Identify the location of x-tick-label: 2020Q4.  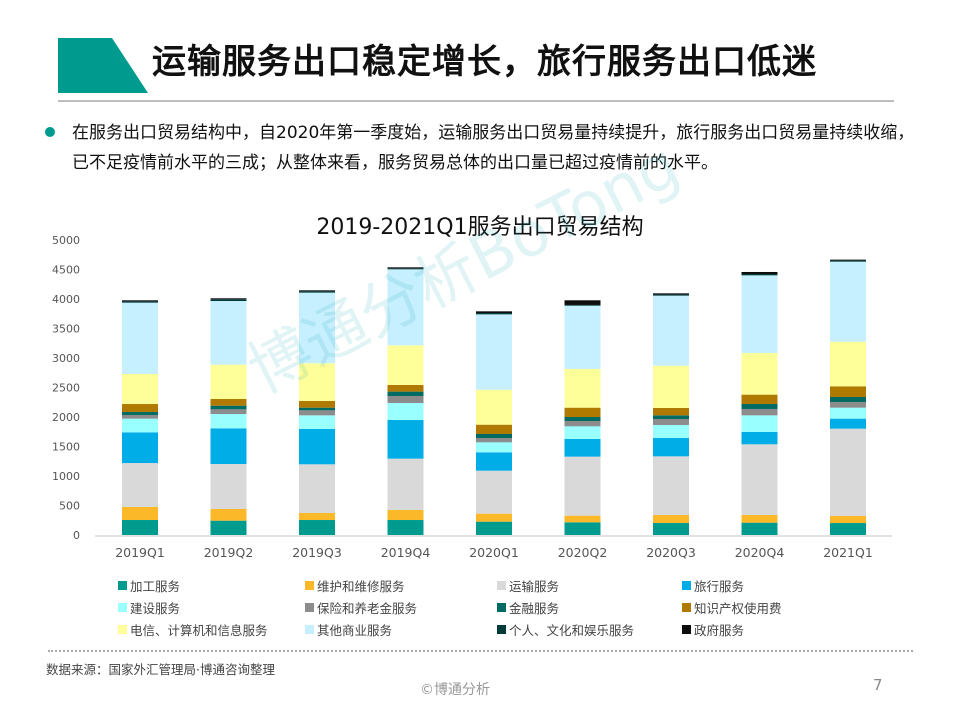
(760, 552).